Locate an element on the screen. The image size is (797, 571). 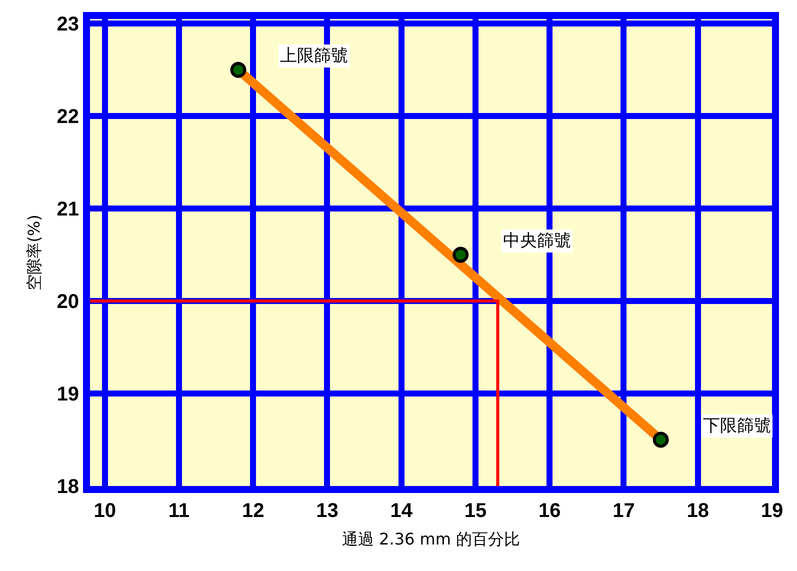
x-tick-label: 18 is located at coordinates (697, 511).